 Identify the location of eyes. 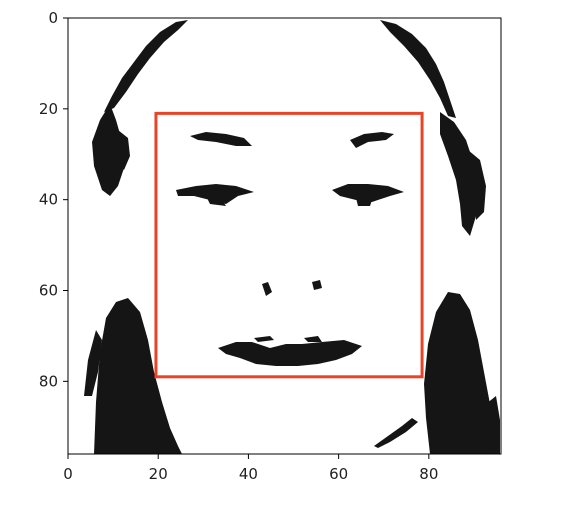
(290, 195).